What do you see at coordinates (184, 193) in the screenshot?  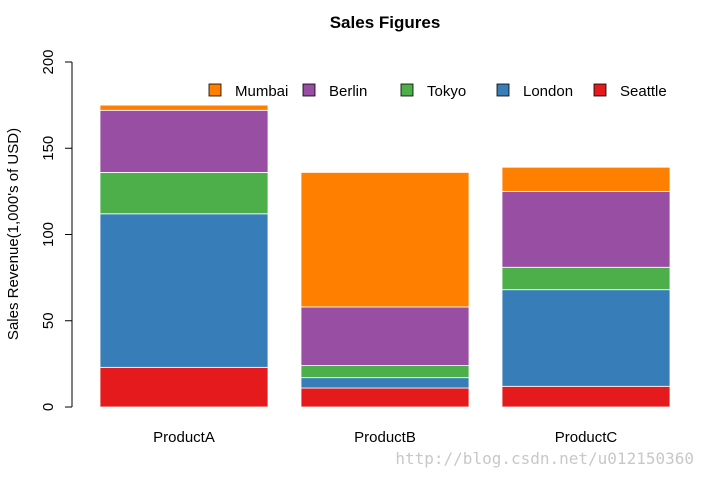 I see `bar-segment-producta-tokyo` at bounding box center [184, 193].